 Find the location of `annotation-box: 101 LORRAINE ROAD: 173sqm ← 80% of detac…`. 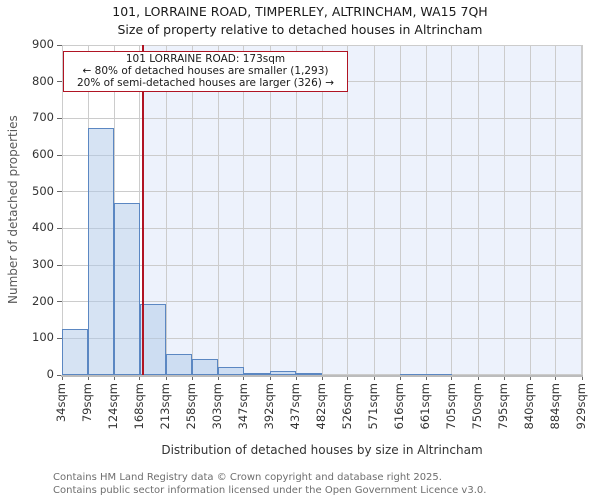

annotation-box: 101 LORRAINE ROAD: 173sqm ← 80% of detac… is located at coordinates (205, 71).